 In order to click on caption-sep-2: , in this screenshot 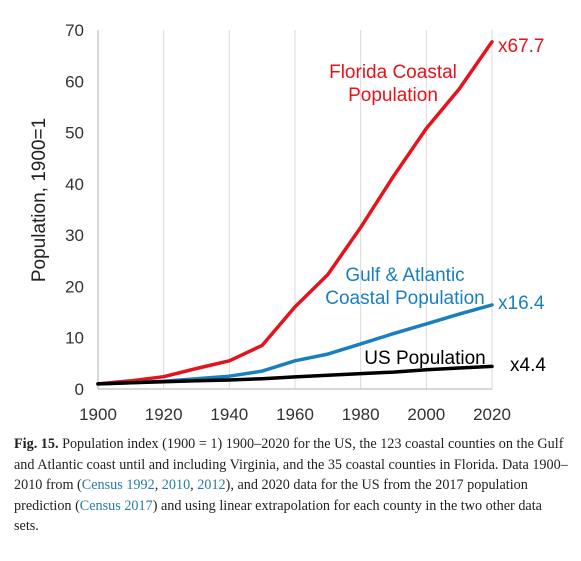, I will do `click(194, 485)`.